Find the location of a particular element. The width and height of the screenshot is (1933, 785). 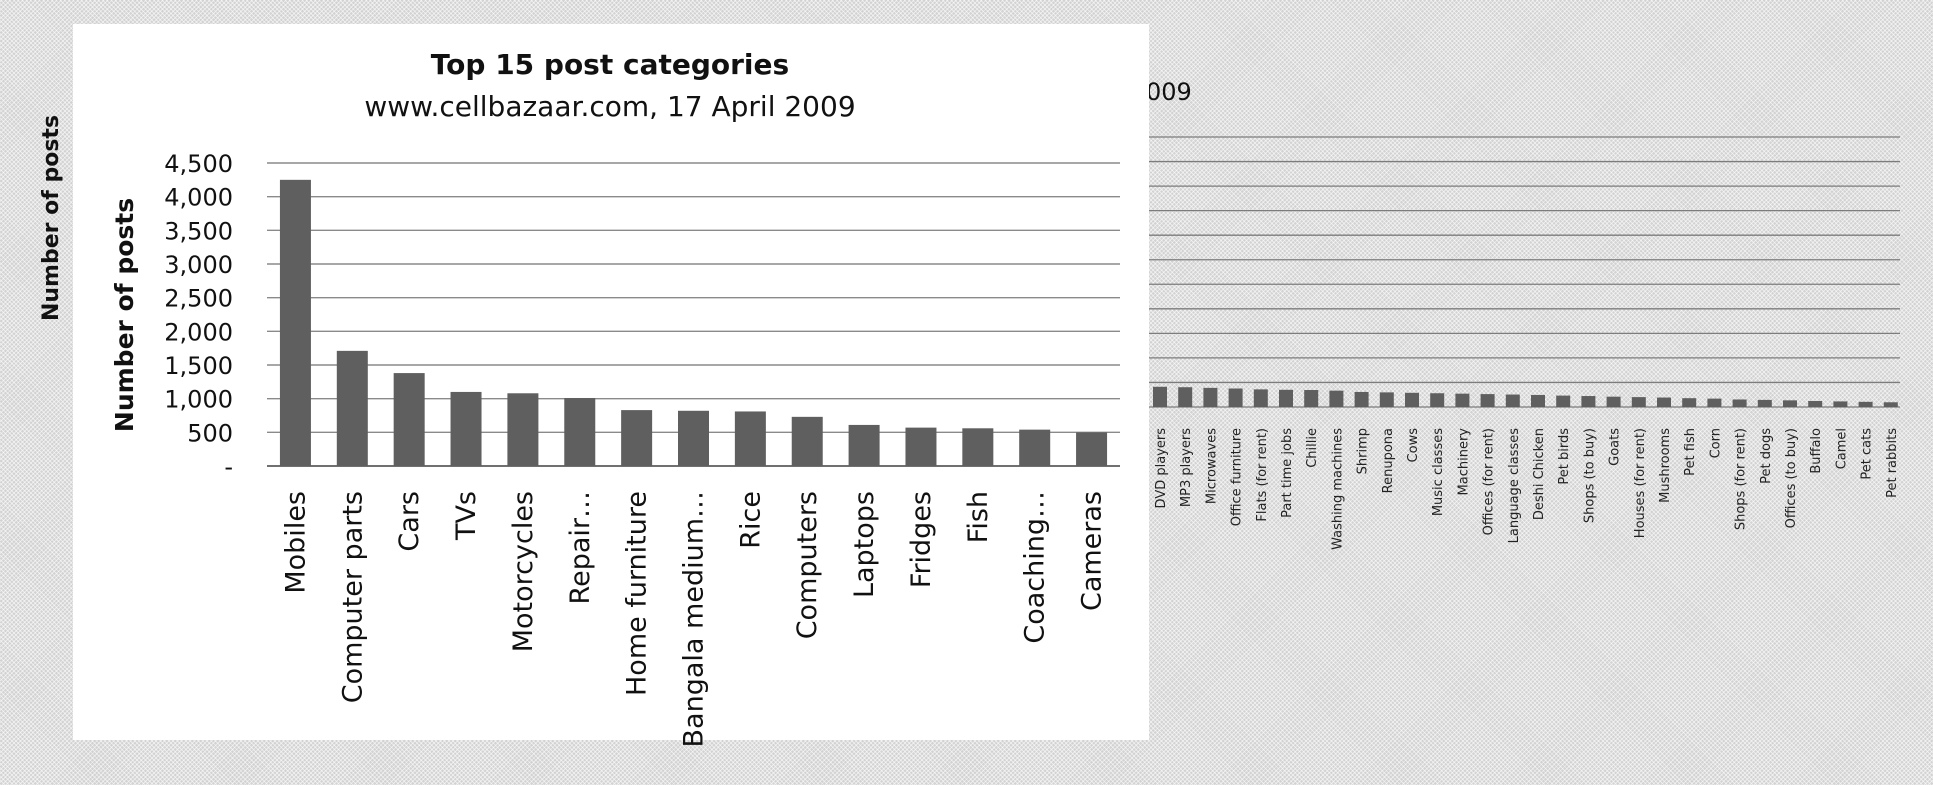

background-chart-y-axis-label: Number of posts is located at coordinates (51, 218).